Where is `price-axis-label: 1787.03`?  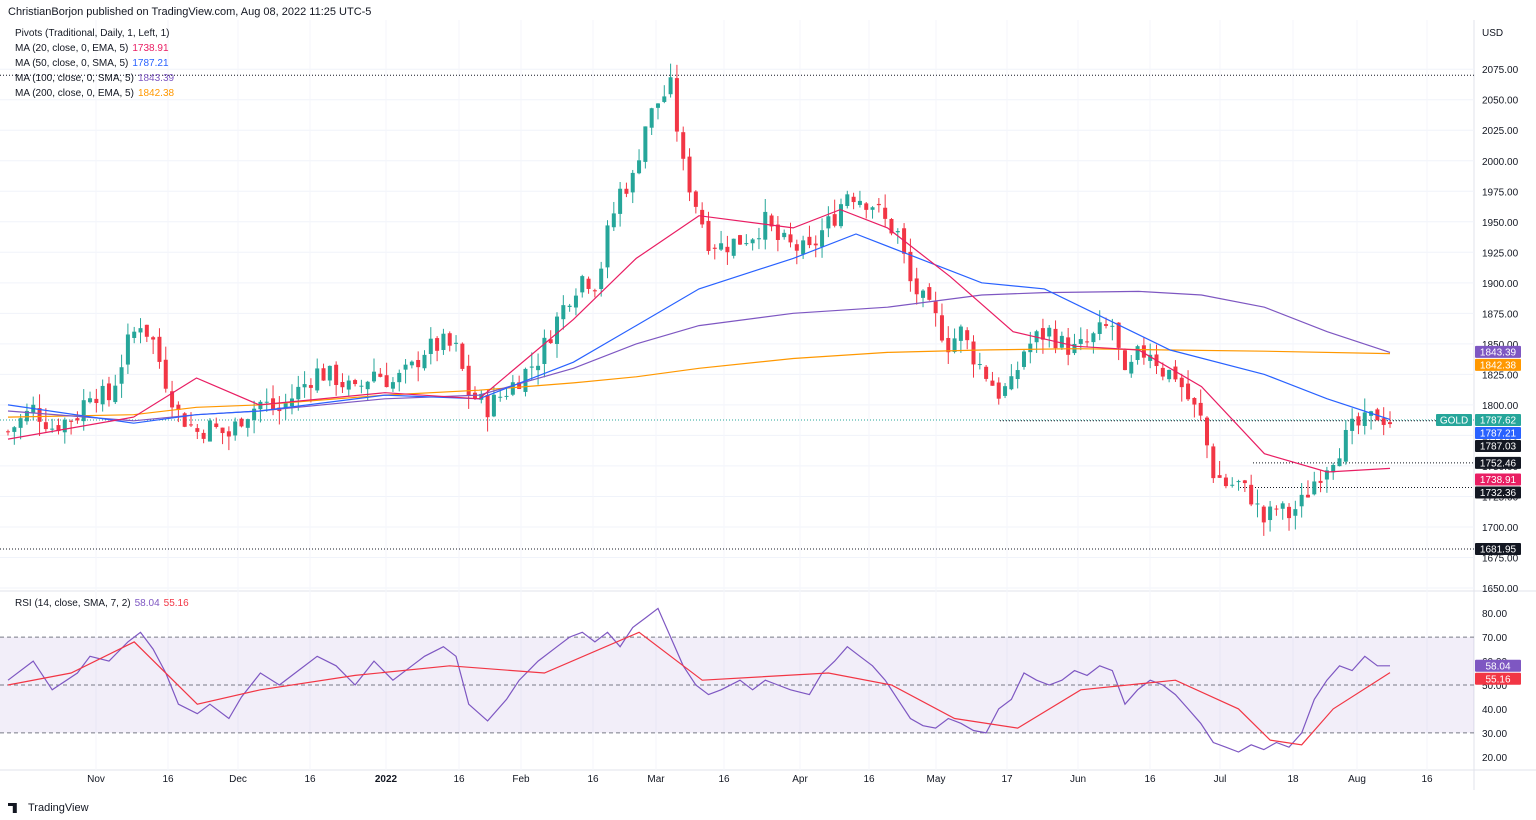 price-axis-label: 1787.03 is located at coordinates (1498, 447).